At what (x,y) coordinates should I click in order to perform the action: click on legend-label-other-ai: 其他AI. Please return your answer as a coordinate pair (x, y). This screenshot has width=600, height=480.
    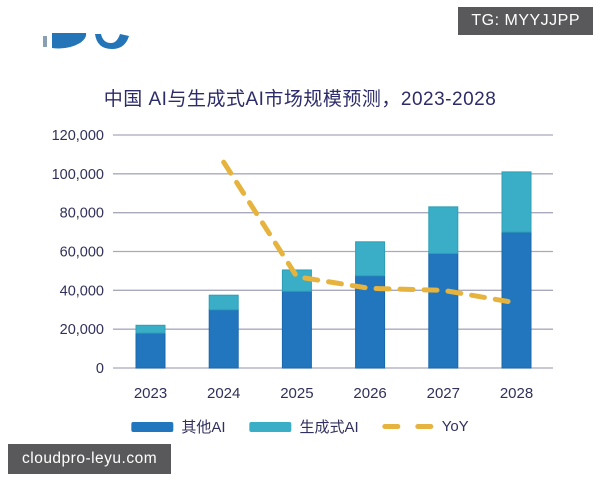
    Looking at the image, I should click on (203, 427).